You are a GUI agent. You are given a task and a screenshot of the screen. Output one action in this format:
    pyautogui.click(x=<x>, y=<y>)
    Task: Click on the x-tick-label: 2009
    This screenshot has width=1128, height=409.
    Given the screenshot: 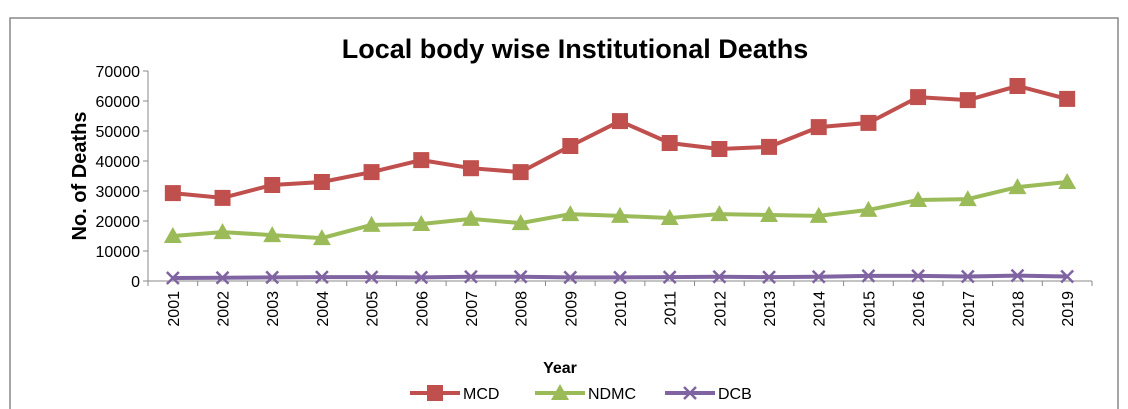 What is the action you would take?
    pyautogui.click(x=571, y=309)
    